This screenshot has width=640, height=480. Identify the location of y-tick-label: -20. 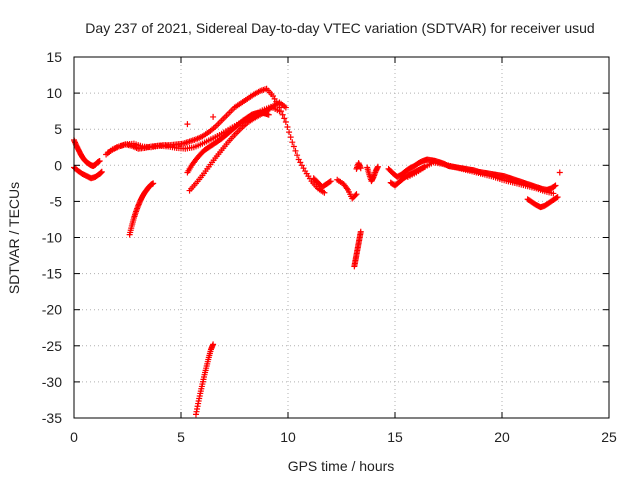
(52, 310).